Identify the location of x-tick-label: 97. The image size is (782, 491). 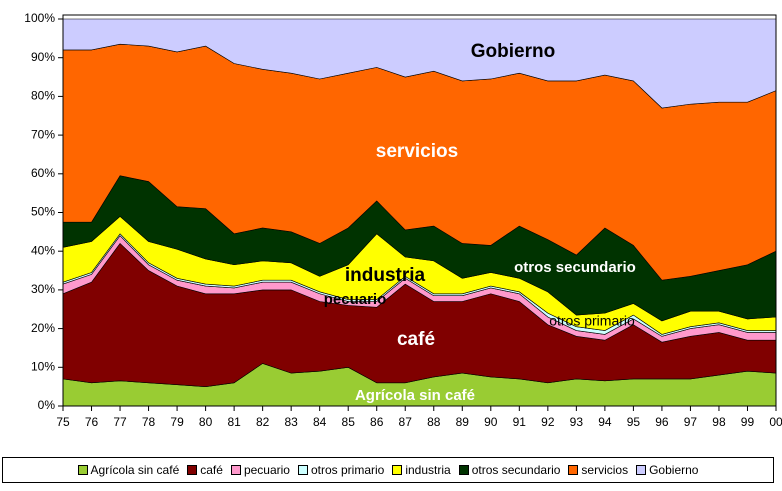
(691, 422).